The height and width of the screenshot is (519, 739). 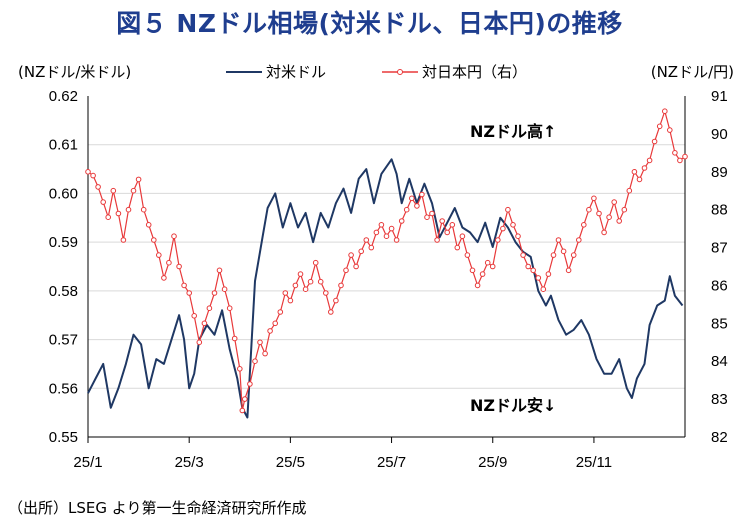 What do you see at coordinates (63, 340) in the screenshot?
I see `left-tick-label: 0.57` at bounding box center [63, 340].